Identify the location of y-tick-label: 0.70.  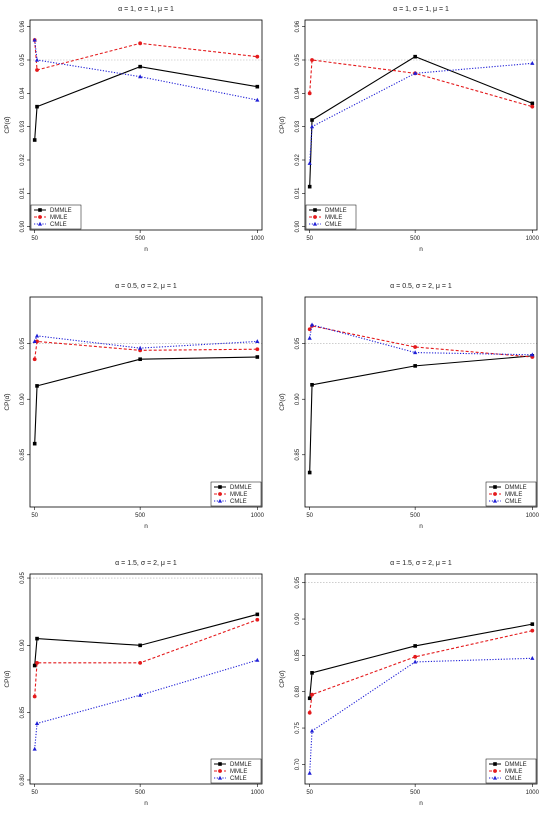
(298, 764).